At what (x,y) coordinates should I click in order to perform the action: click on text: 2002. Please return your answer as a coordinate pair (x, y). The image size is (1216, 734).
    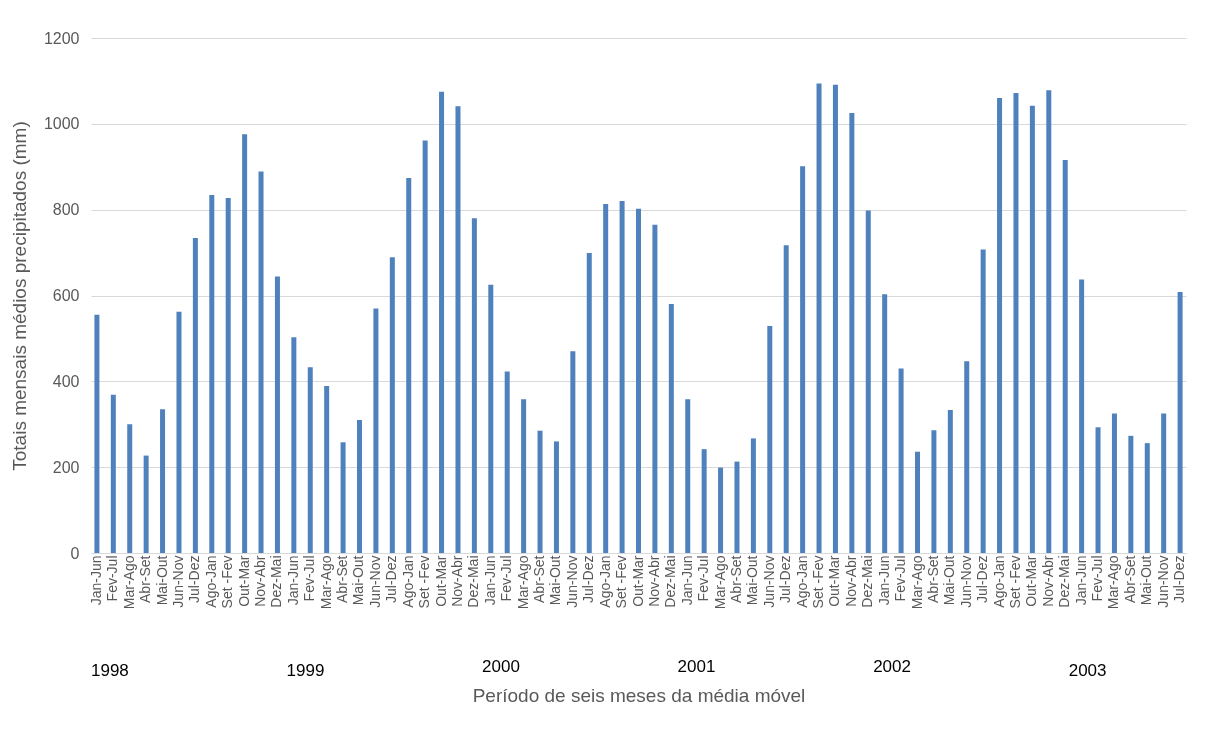
    Looking at the image, I should click on (892, 666).